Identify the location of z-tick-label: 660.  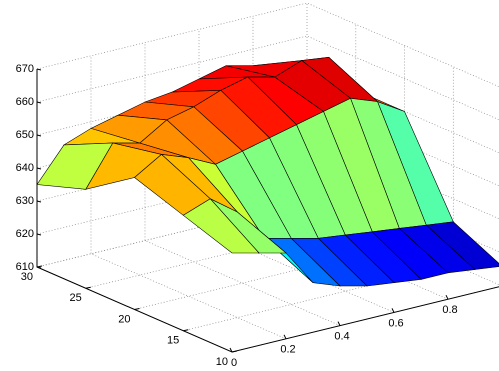
(25, 102).